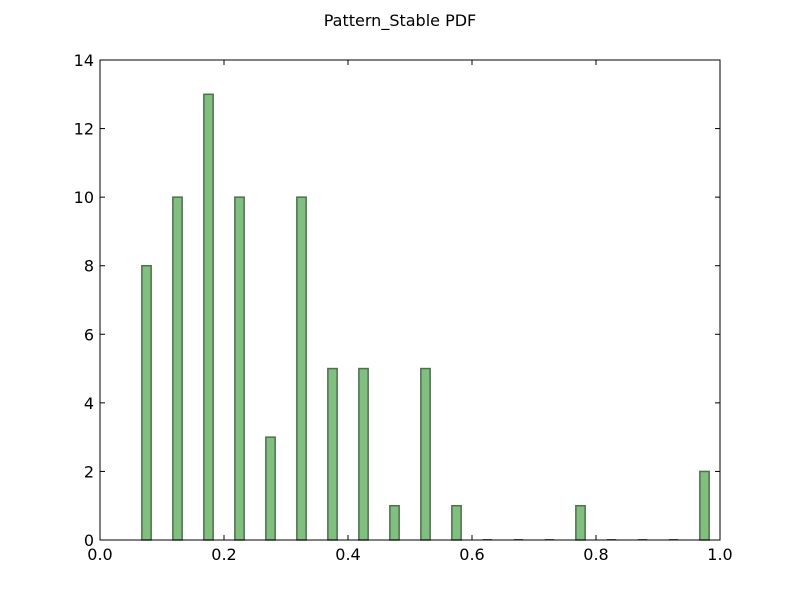 The image size is (800, 604). What do you see at coordinates (223, 554) in the screenshot?
I see `x-tick-label: 0.2` at bounding box center [223, 554].